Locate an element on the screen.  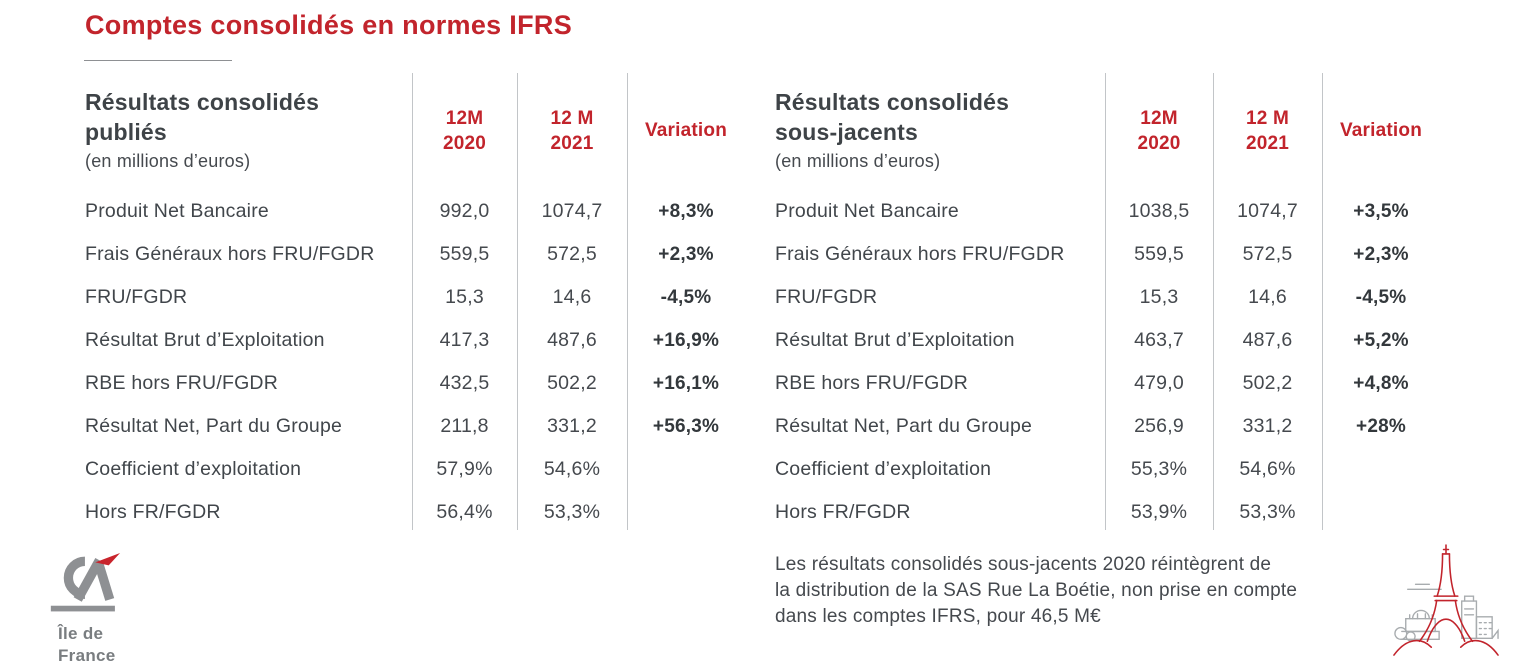
table-row: Coefficient d’exploitation 57,9% 54,6% is located at coordinates (415, 469).